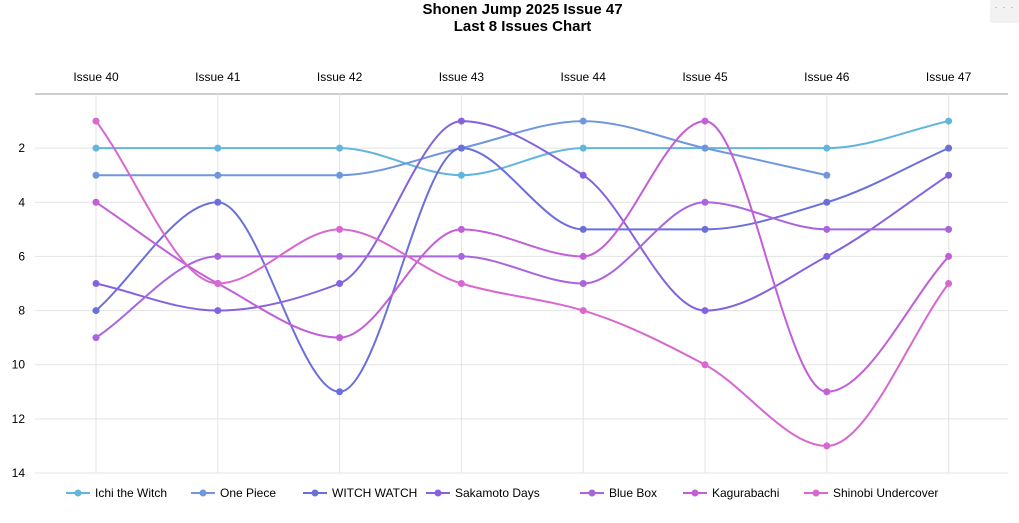 This screenshot has height=523, width=1019. I want to click on x-tick-label: Issue 40, so click(96, 77).